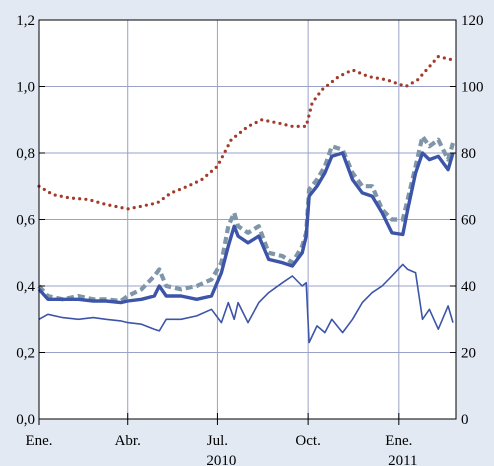 The height and width of the screenshot is (466, 494). What do you see at coordinates (217, 441) in the screenshot?
I see `x-tick-label: Jul.` at bounding box center [217, 441].